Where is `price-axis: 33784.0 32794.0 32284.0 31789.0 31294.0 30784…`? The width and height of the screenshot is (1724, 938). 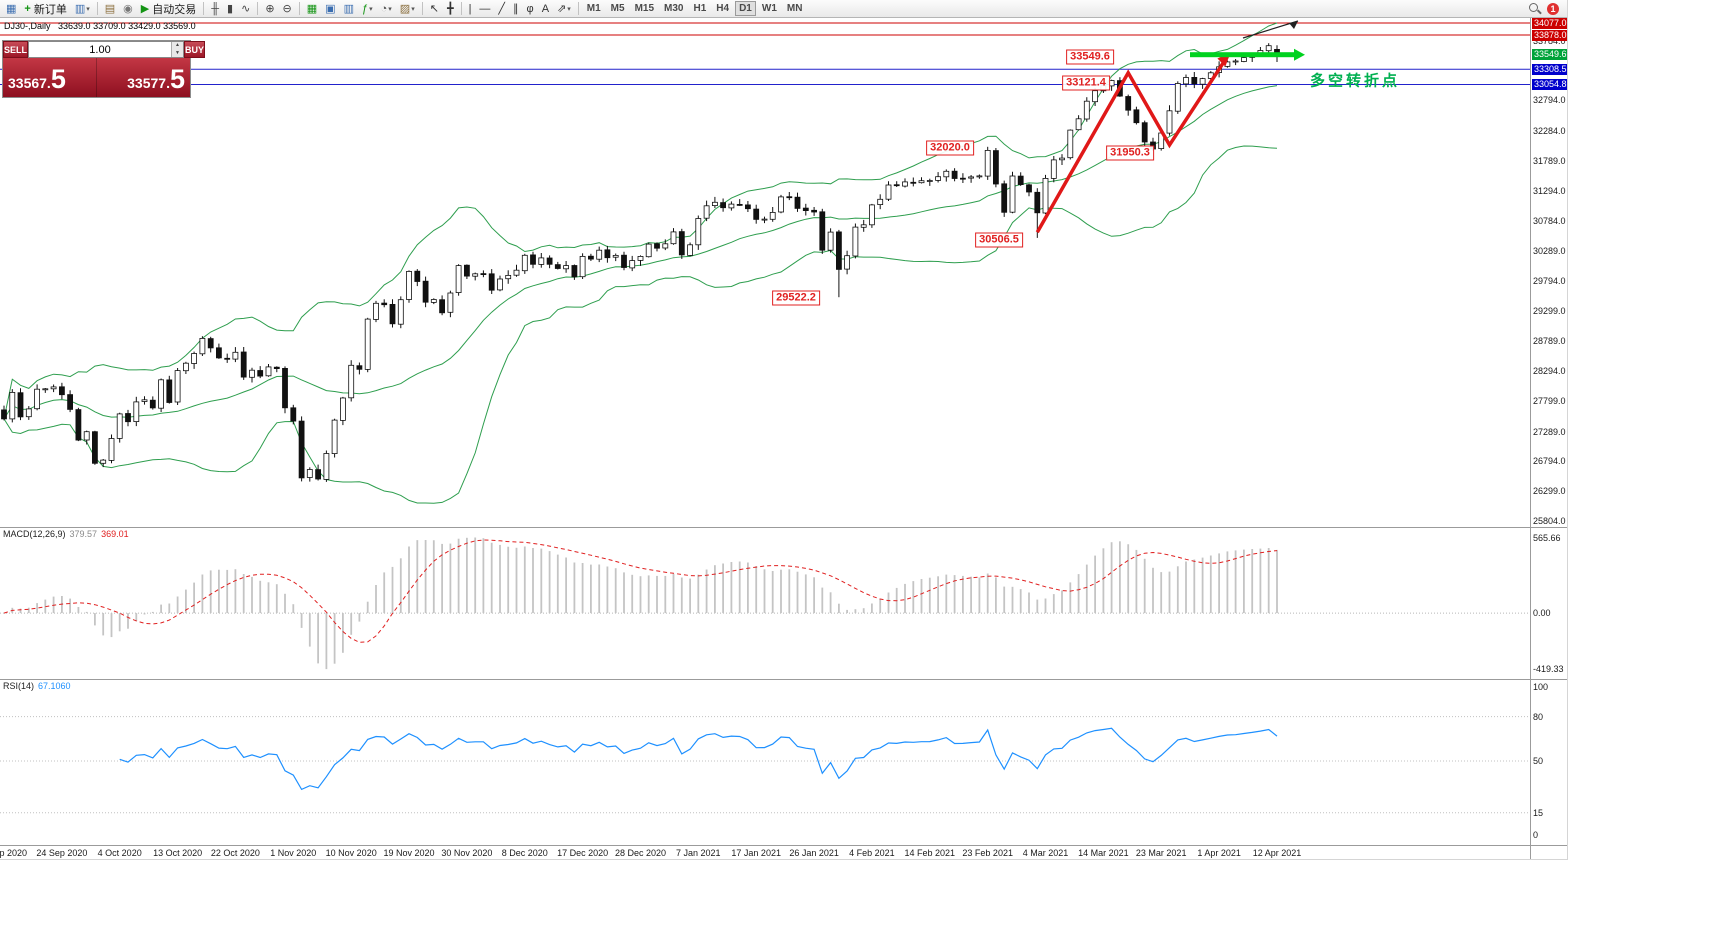 price-axis: 33784.0 32794.0 32284.0 31789.0 31294.0 30784… is located at coordinates (1549, 272).